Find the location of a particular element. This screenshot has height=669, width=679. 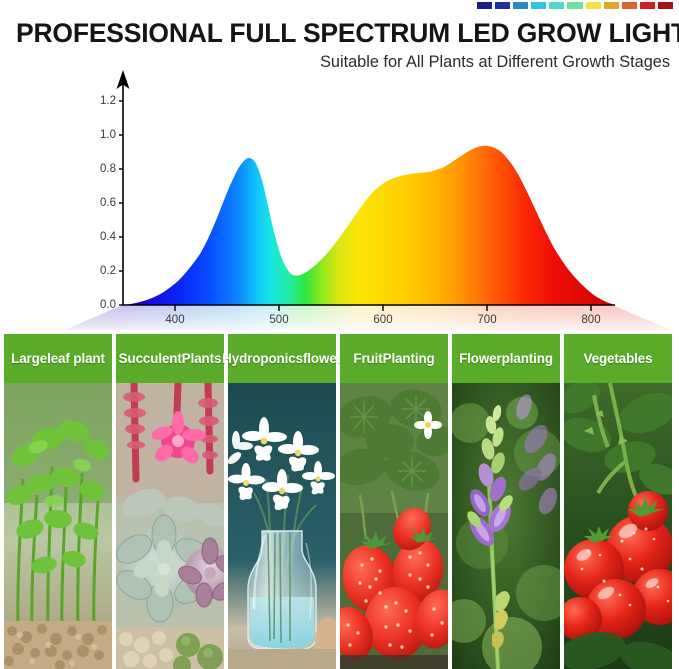

panel-label: Hydroponics flower is located at coordinates (282, 358).